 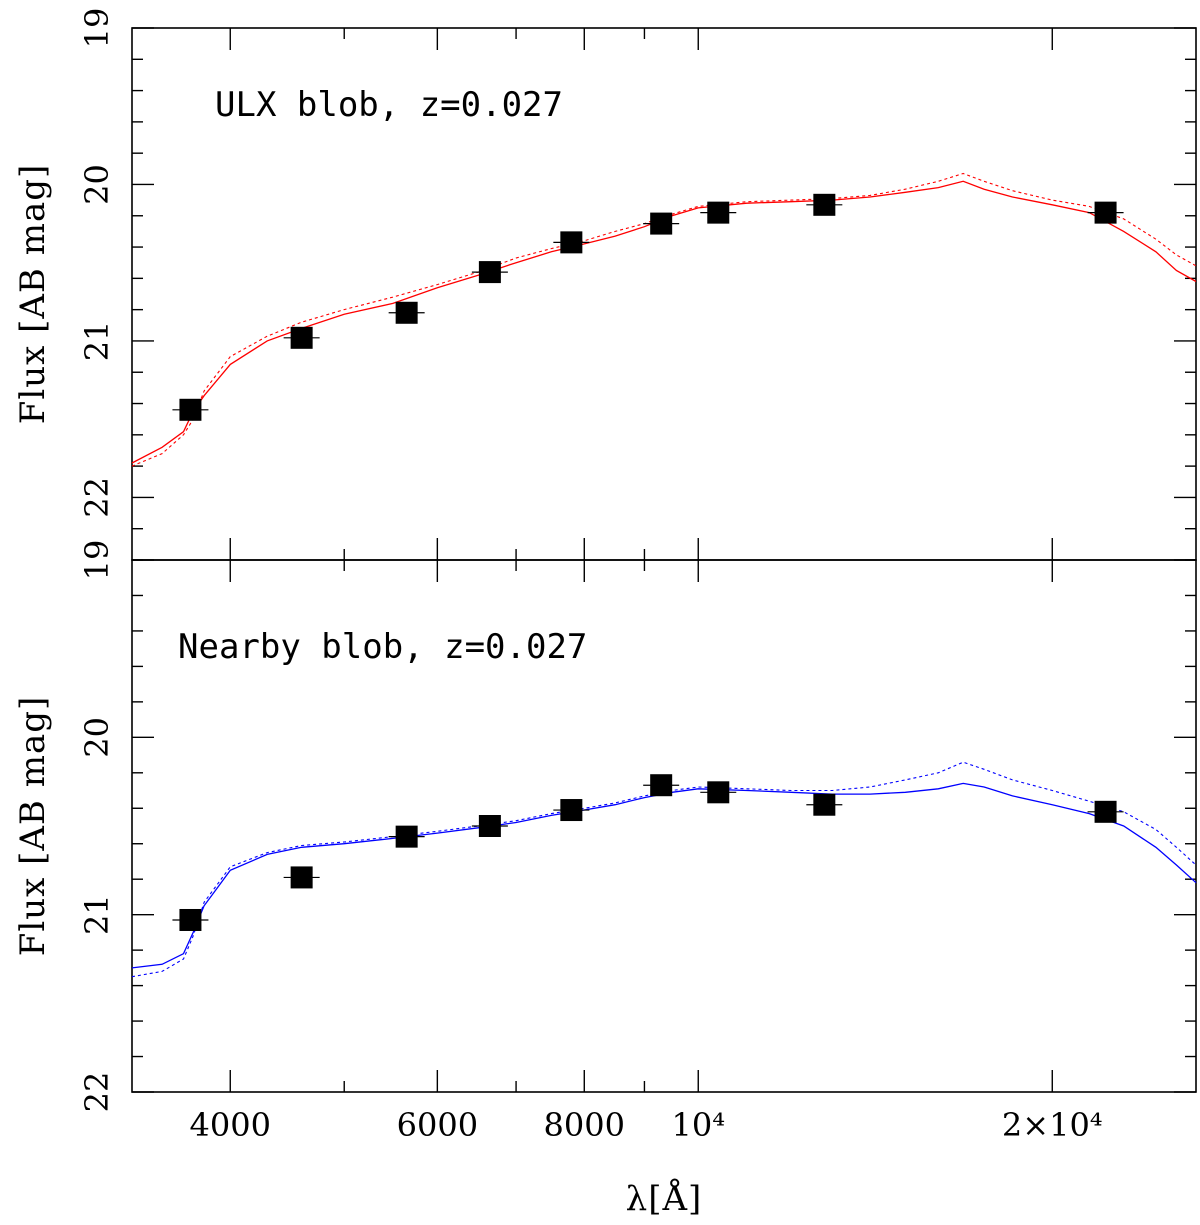 I want to click on bottom-y-axis-title: Flux [AB mag], so click(x=33, y=826).